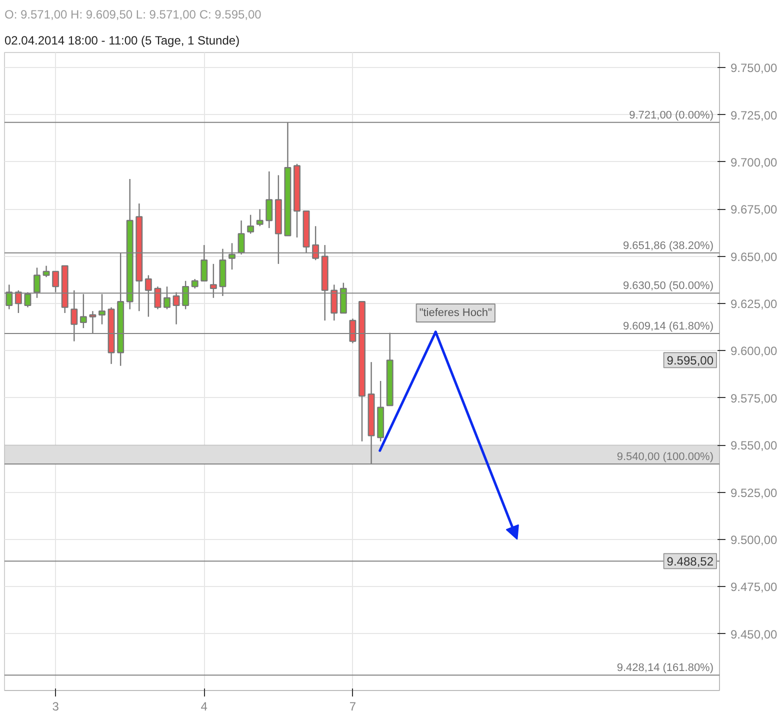  Describe the element at coordinates (754, 351) in the screenshot. I see `y-tick-label: 9.600,00` at that location.